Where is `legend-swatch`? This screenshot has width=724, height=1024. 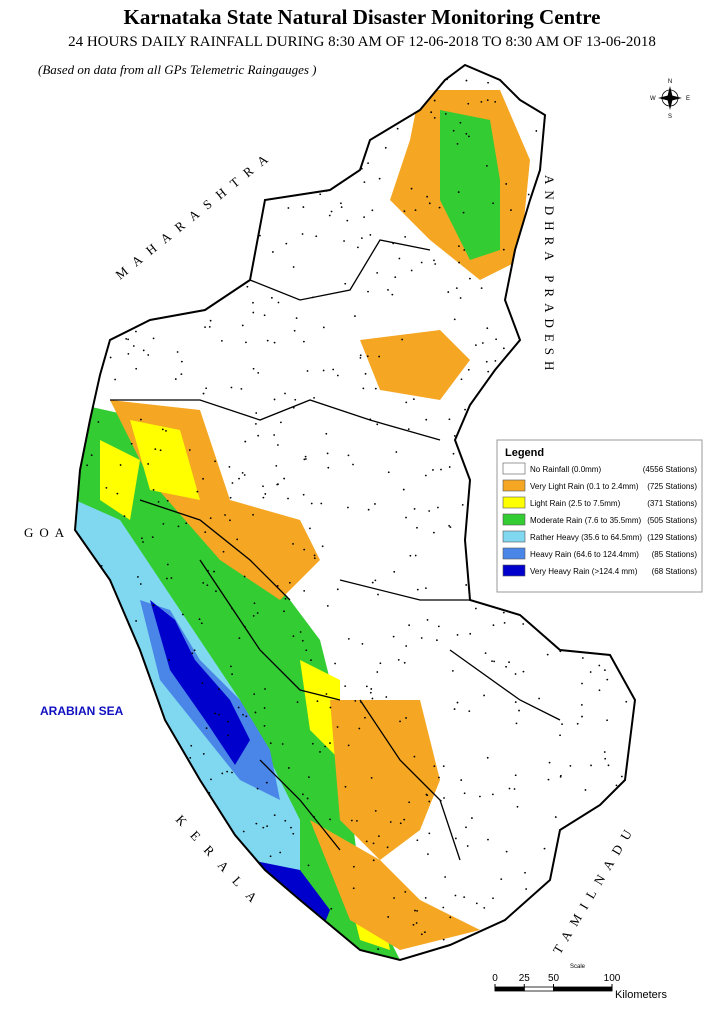
legend-swatch is located at coordinates (514, 519).